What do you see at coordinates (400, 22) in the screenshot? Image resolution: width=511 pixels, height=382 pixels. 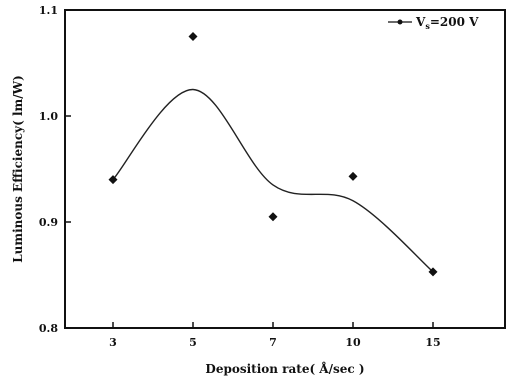 I see `legend-marker` at bounding box center [400, 22].